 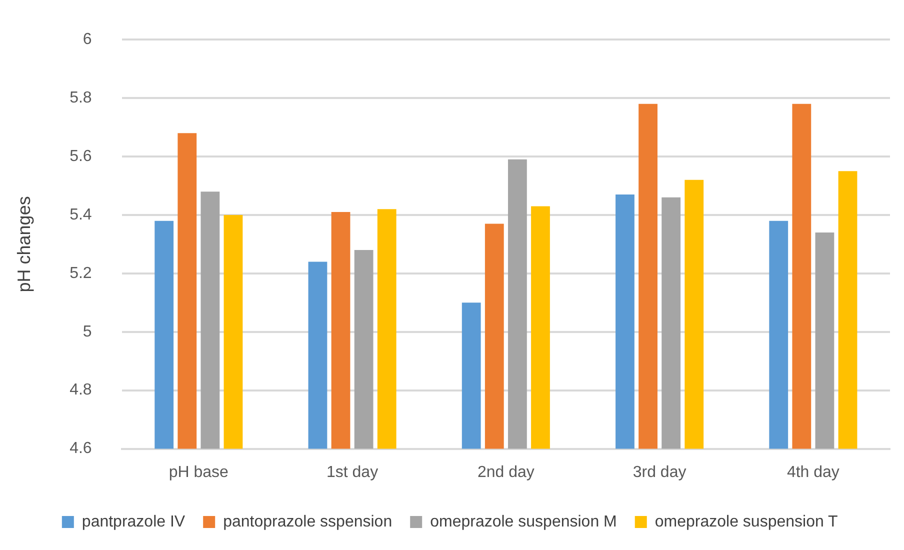 What do you see at coordinates (134, 521) in the screenshot?
I see `legend-label: pantprazole IV` at bounding box center [134, 521].